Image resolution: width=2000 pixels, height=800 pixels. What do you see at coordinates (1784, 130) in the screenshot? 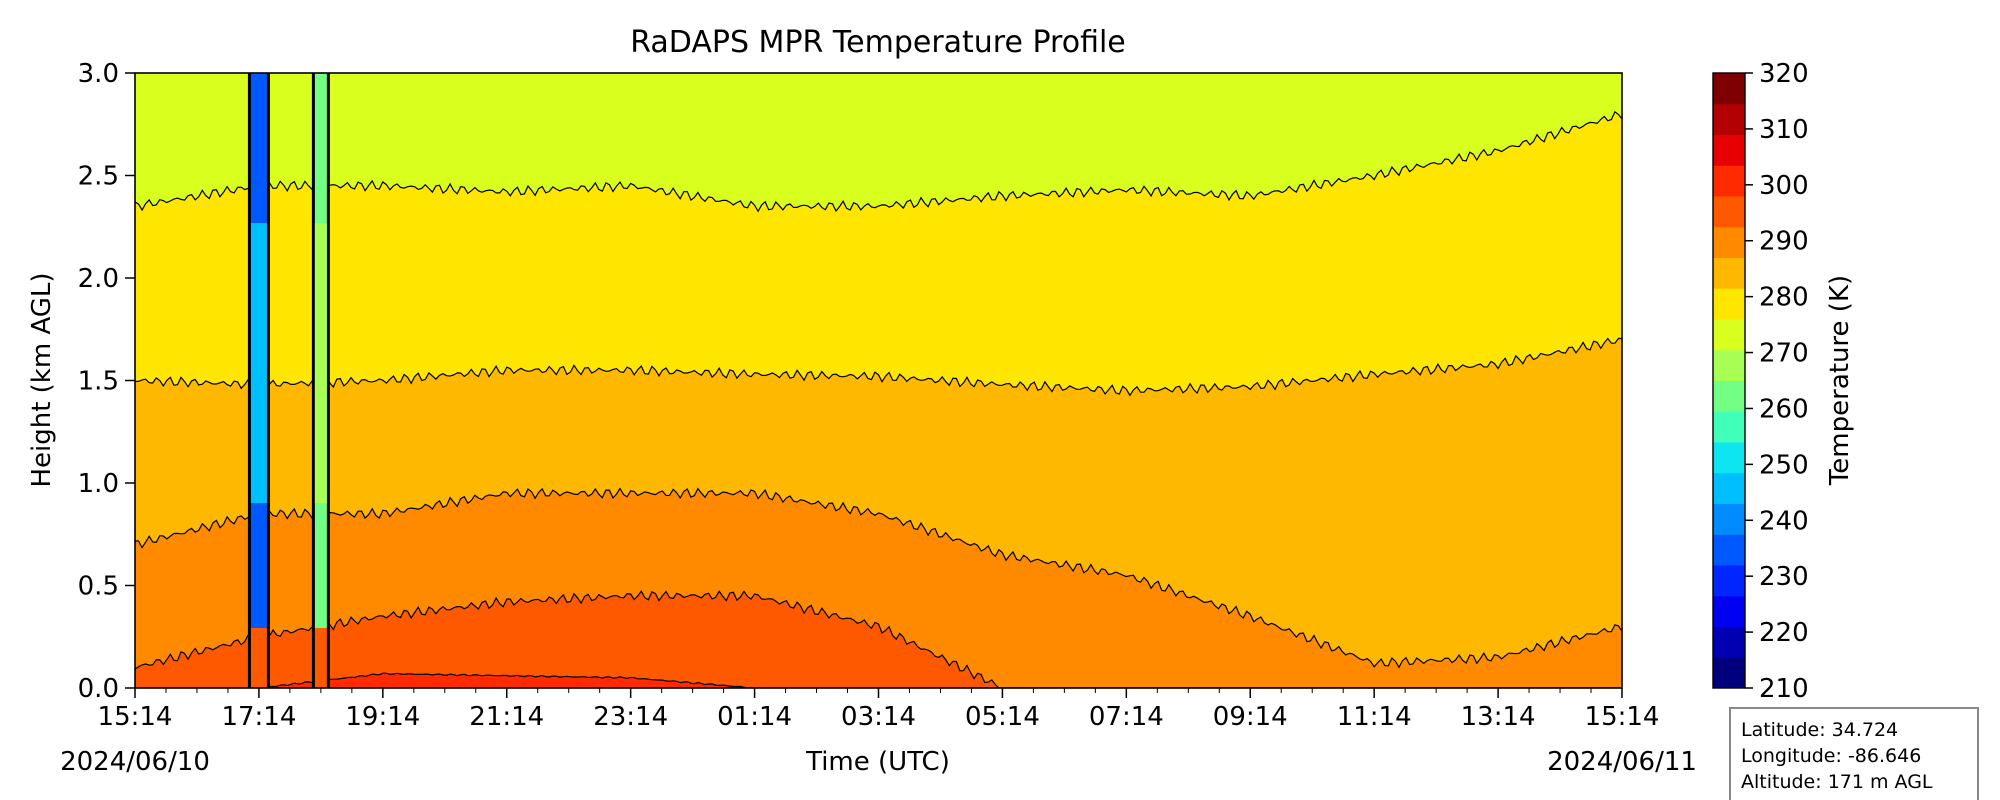
I see `colorbar-tick-label: 310` at bounding box center [1784, 130].